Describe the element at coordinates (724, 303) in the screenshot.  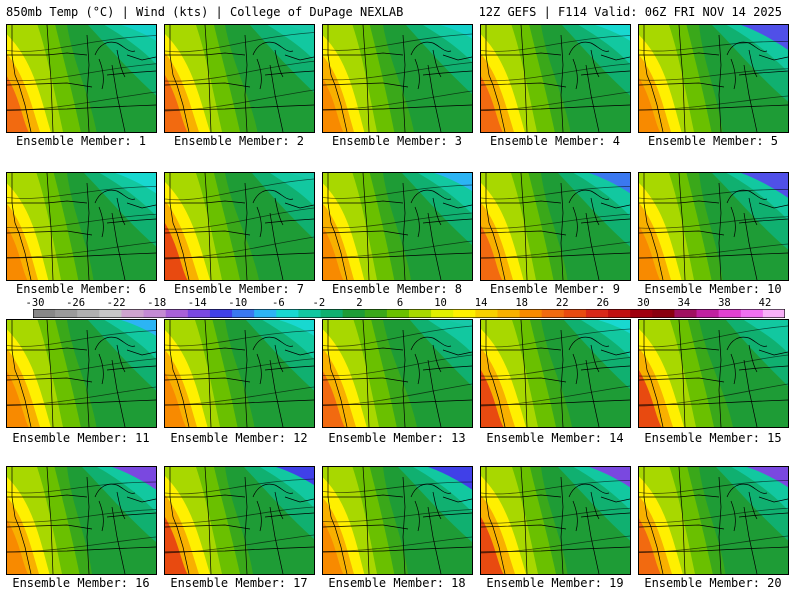
I see `colorbar-tick-label: 38` at that location.